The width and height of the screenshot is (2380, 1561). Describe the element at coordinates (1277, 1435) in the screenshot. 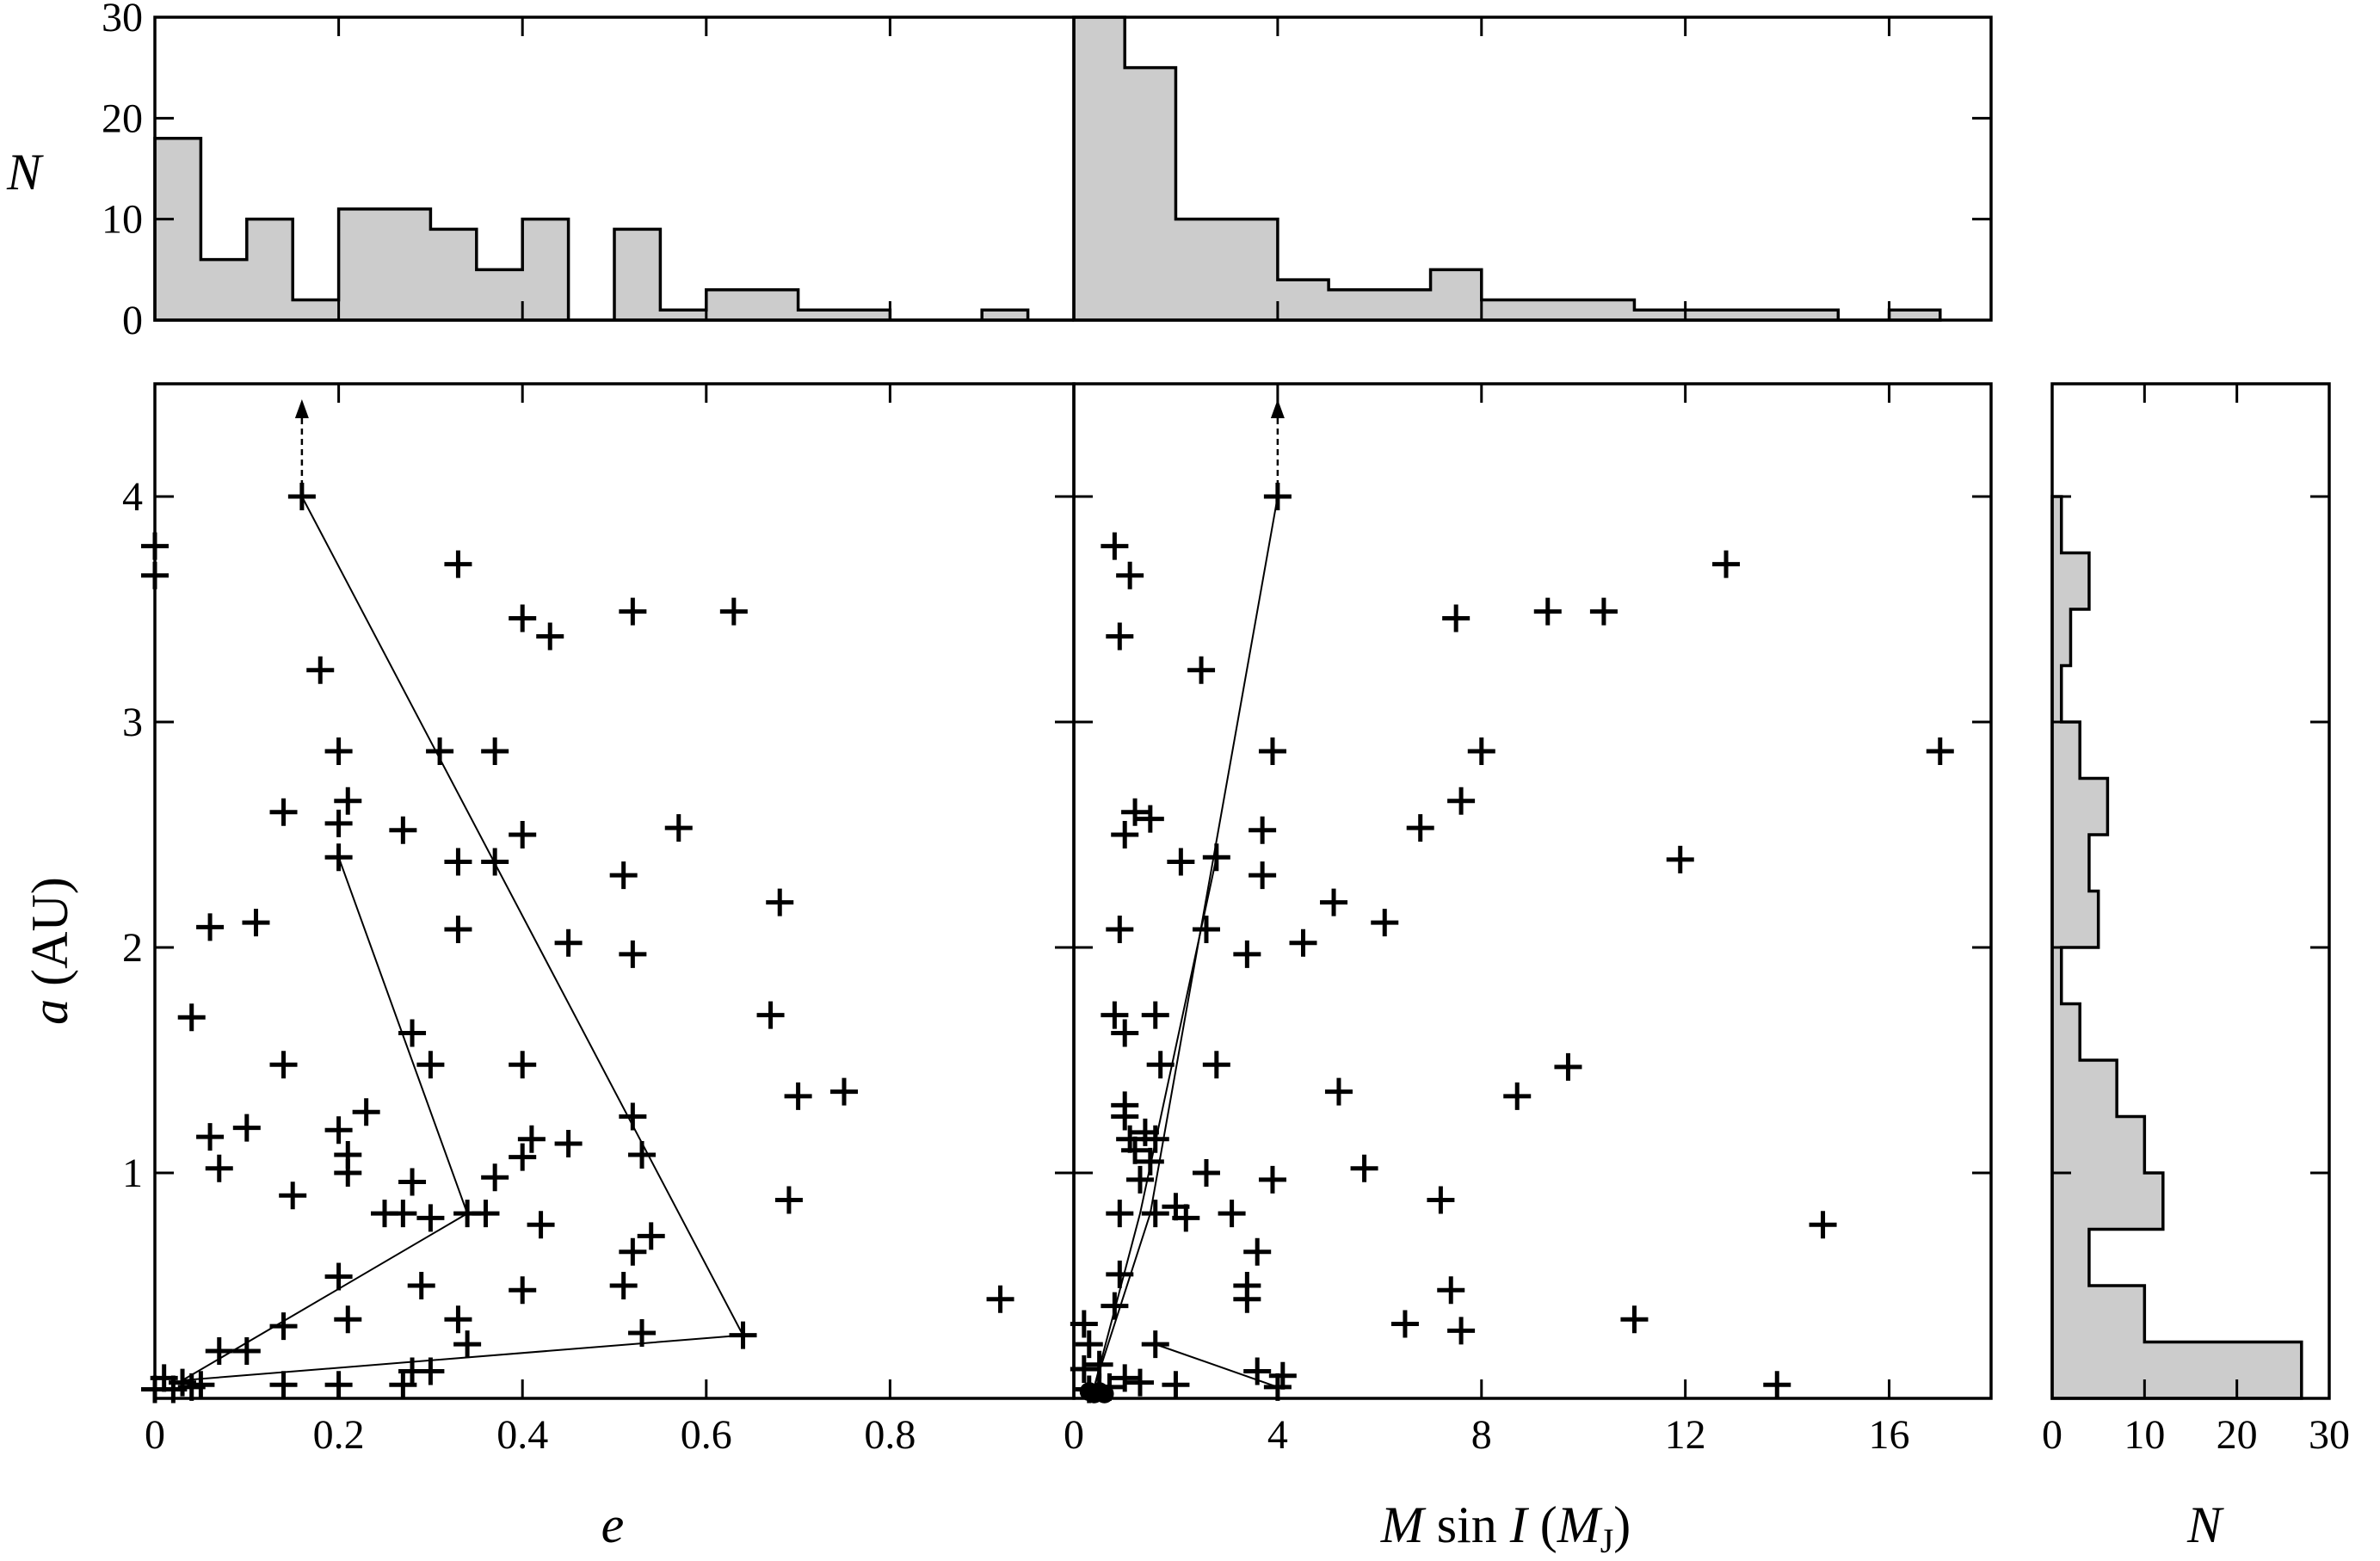

I see `scatter-m-xtick-label: 4` at that location.